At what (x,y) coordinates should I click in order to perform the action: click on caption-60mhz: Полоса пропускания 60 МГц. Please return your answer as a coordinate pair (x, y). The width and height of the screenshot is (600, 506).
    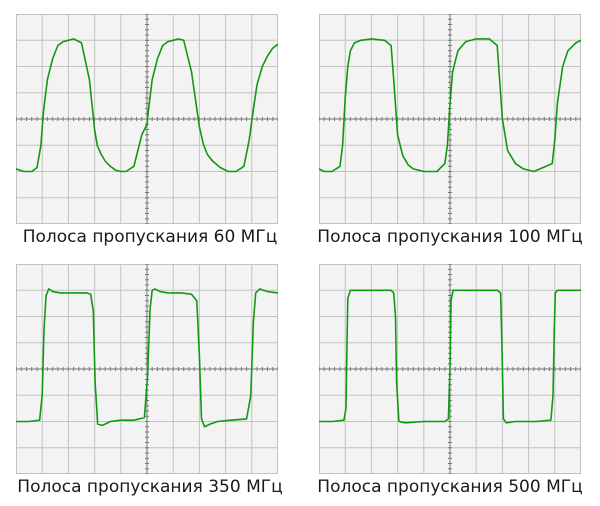
    Looking at the image, I should click on (150, 237).